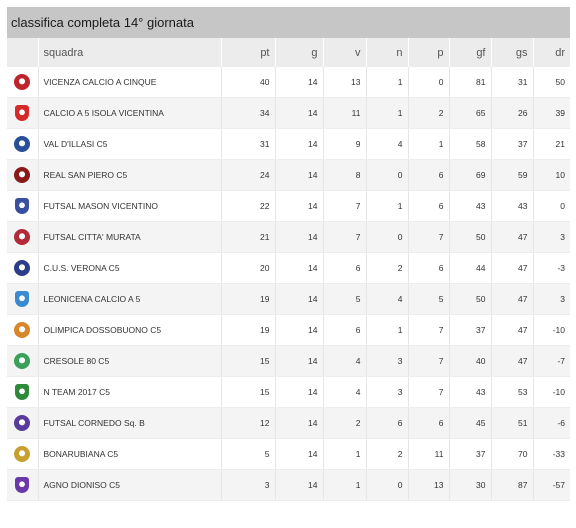 This screenshot has height=528, width=576. What do you see at coordinates (130, 299) in the screenshot?
I see `team-name: LEONICENA CALCIO A 5` at bounding box center [130, 299].